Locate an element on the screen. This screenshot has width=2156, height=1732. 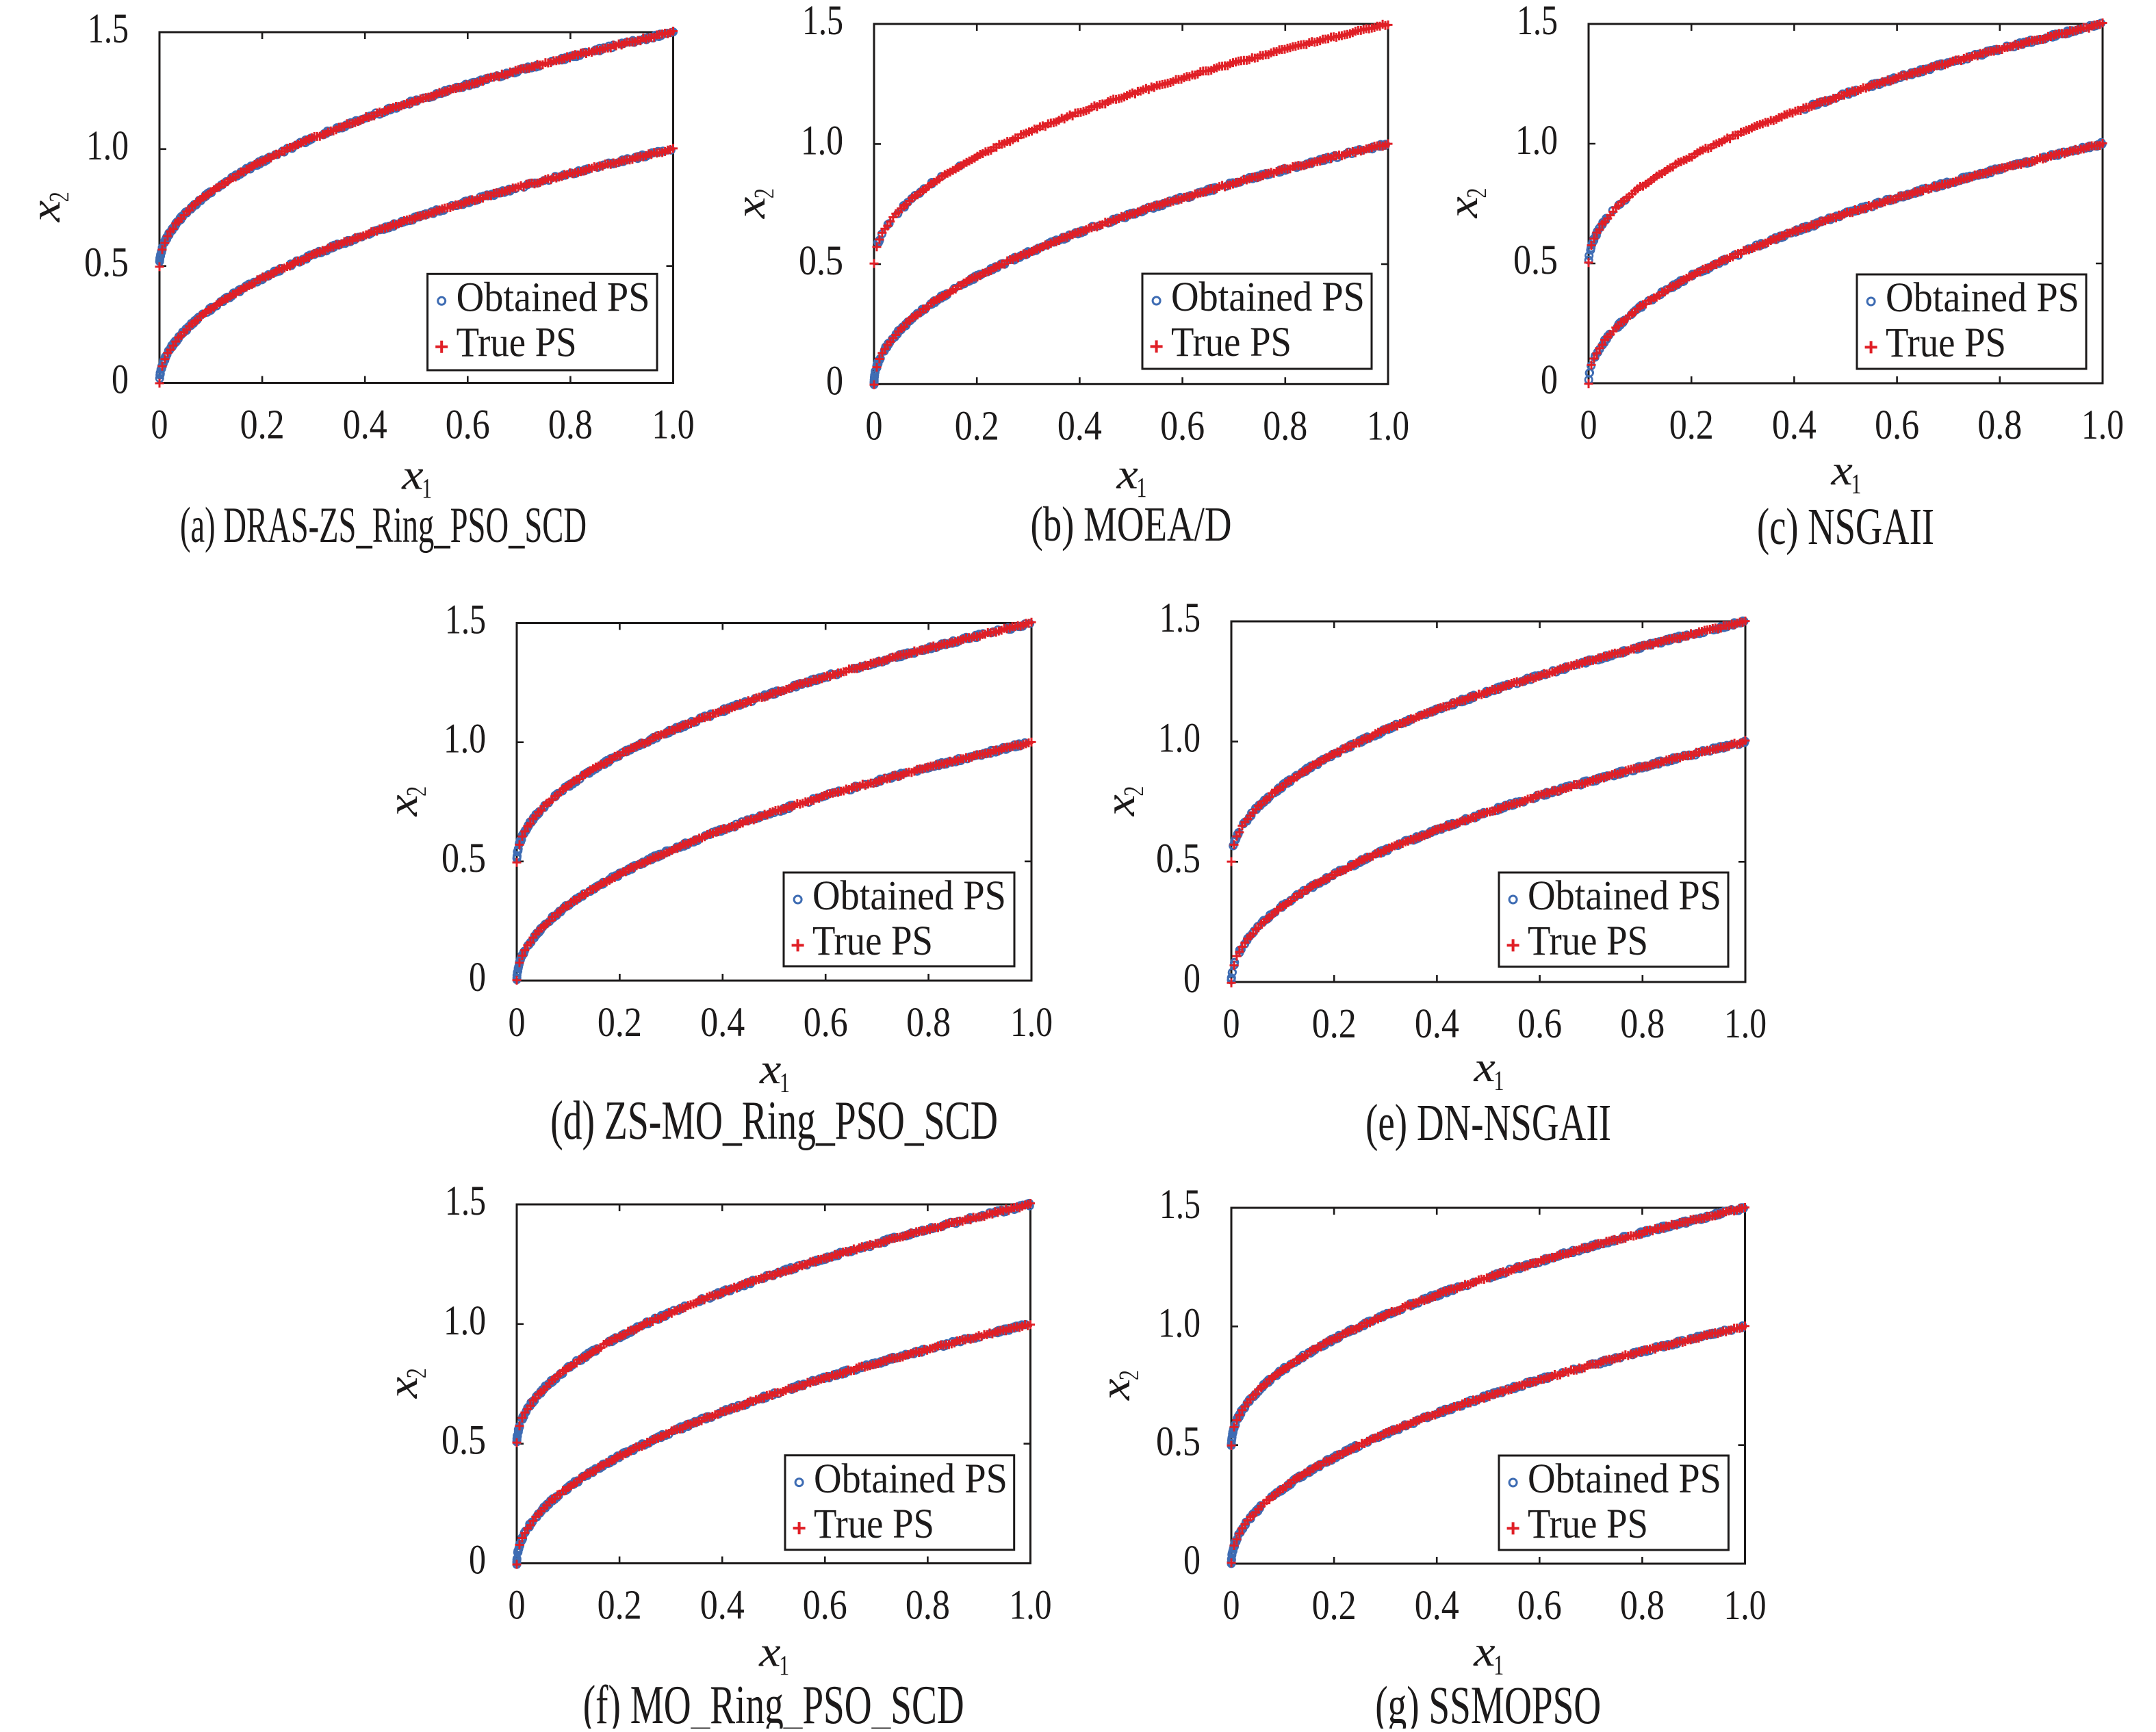
svg-text: (f) MO_Ring_PSO_SCD is located at coordinates (773, 1702).